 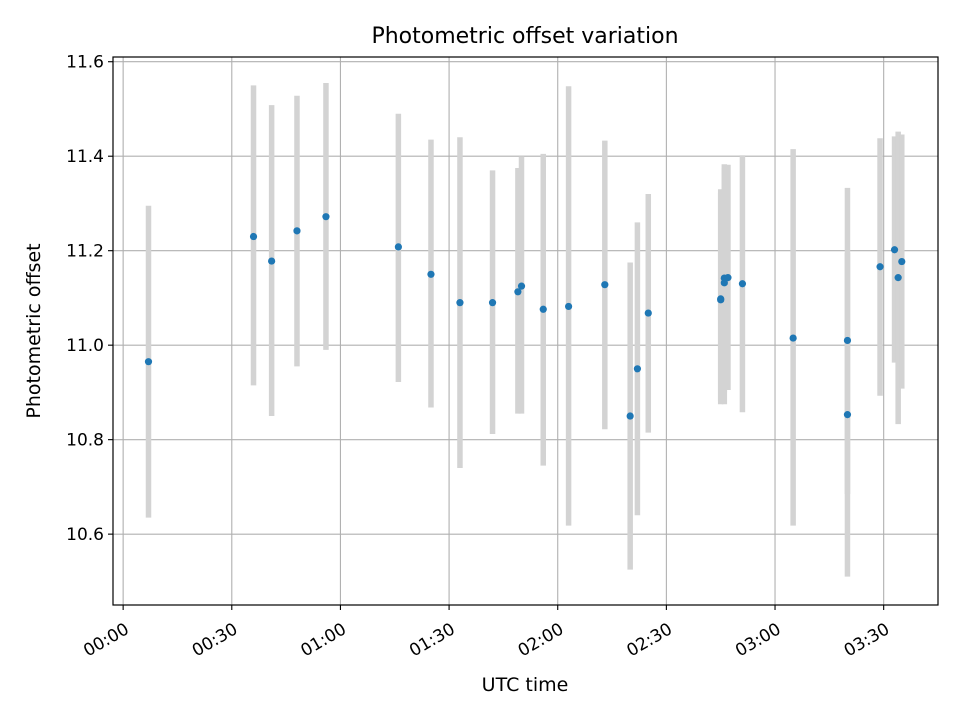 What do you see at coordinates (85, 441) in the screenshot?
I see `y-tick-label: 10.8` at bounding box center [85, 441].